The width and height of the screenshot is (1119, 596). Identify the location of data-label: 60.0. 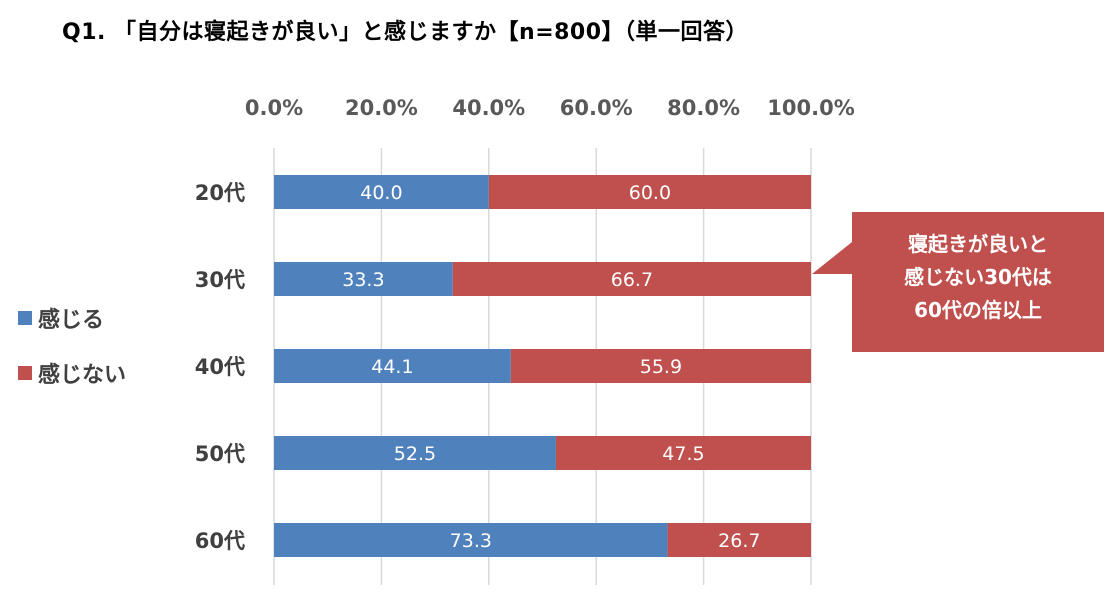
(650, 193).